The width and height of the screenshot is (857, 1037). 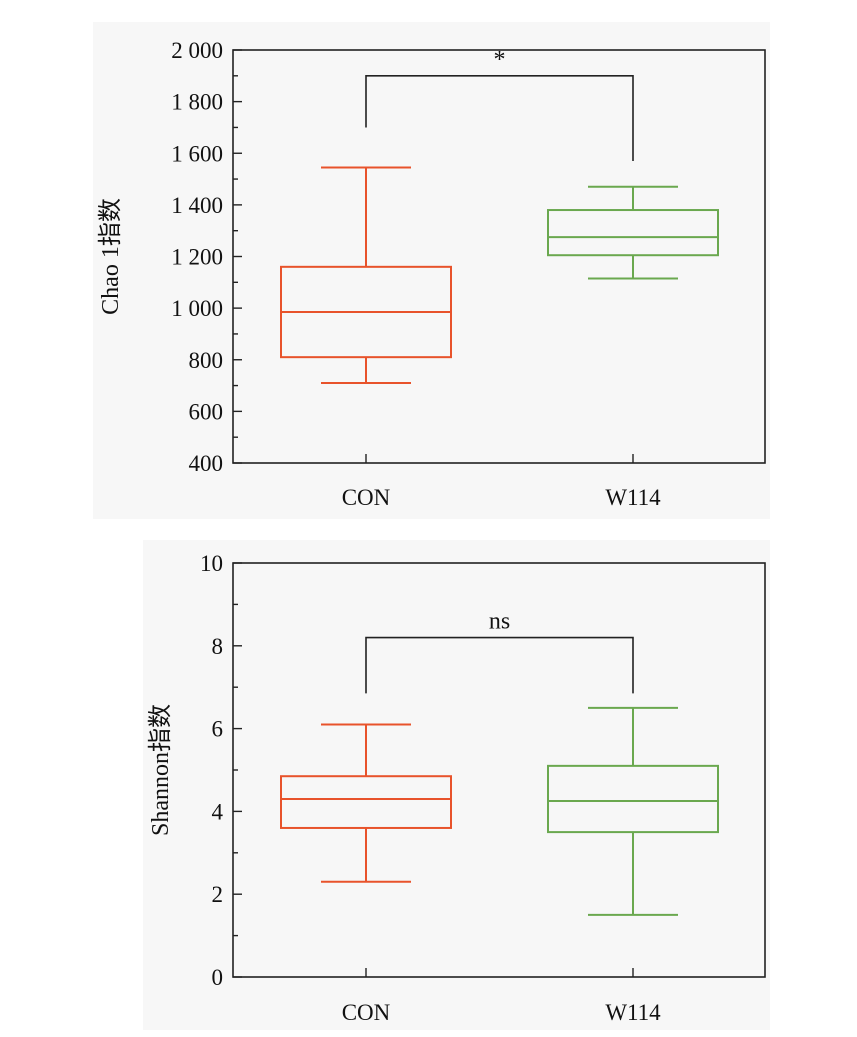 I want to click on shannon-ylabel: Shannon指数, so click(x=160, y=770).